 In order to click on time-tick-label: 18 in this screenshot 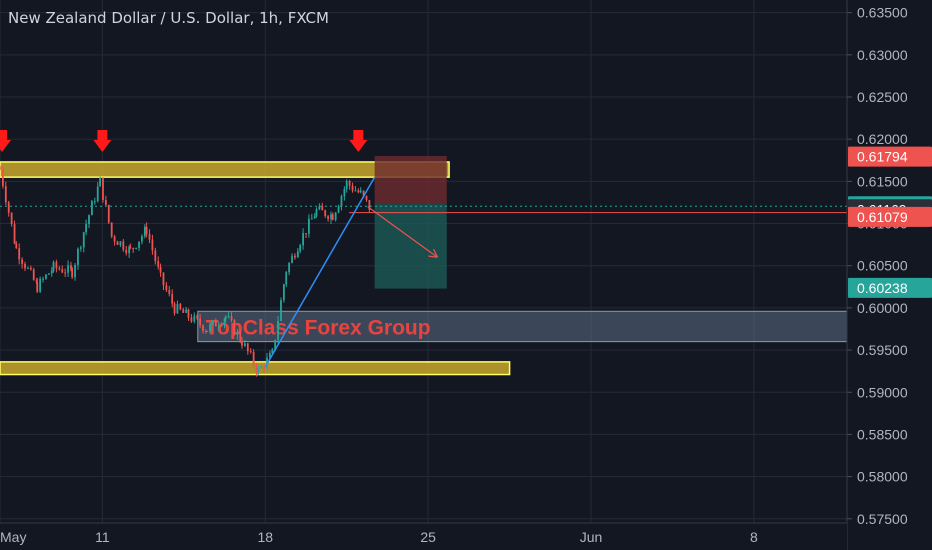, I will do `click(265, 537)`.